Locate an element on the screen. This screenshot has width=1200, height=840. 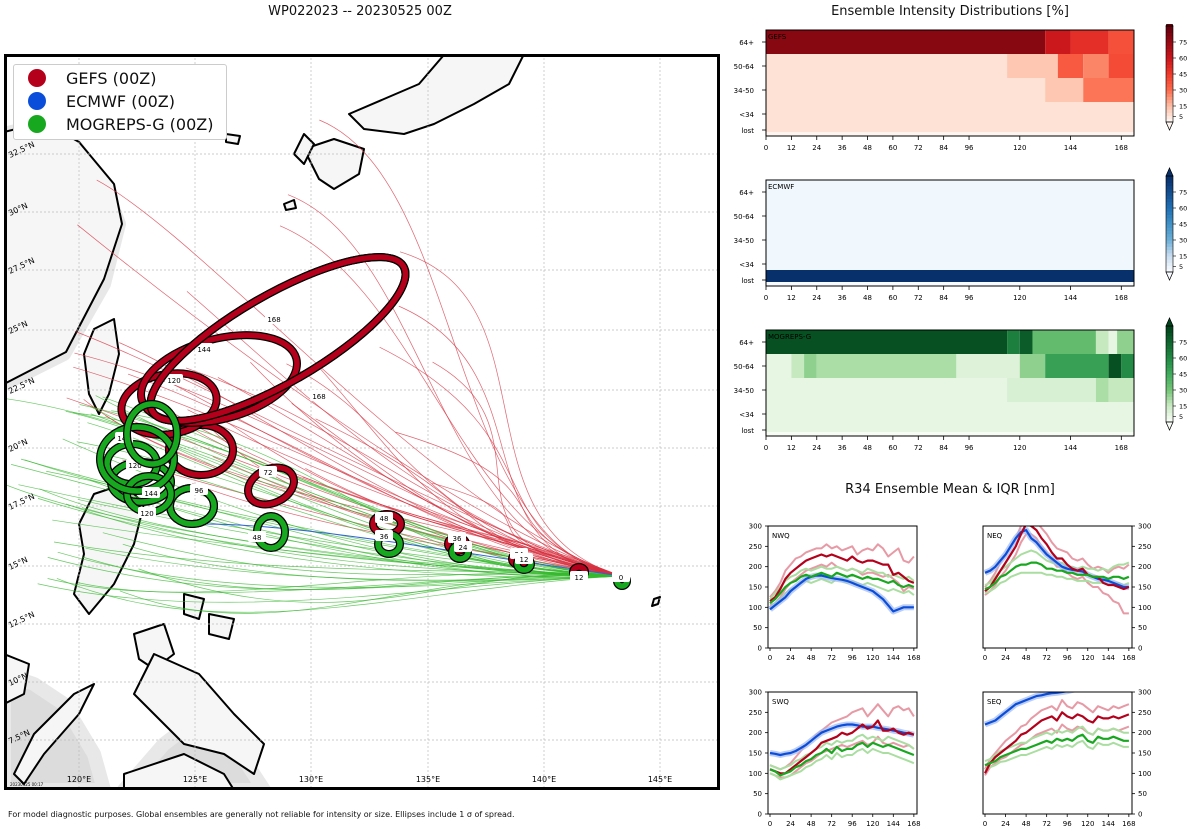
r34-x-tick: 48 is located at coordinates (1026, 658).